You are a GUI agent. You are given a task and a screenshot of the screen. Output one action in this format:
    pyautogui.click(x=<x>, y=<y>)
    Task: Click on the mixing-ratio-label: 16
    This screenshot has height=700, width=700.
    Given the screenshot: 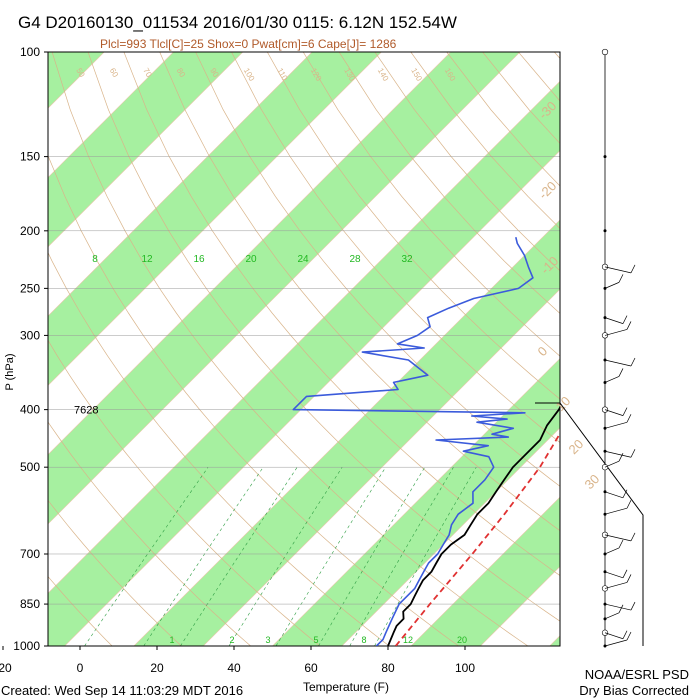 What is the action you would take?
    pyautogui.click(x=199, y=259)
    